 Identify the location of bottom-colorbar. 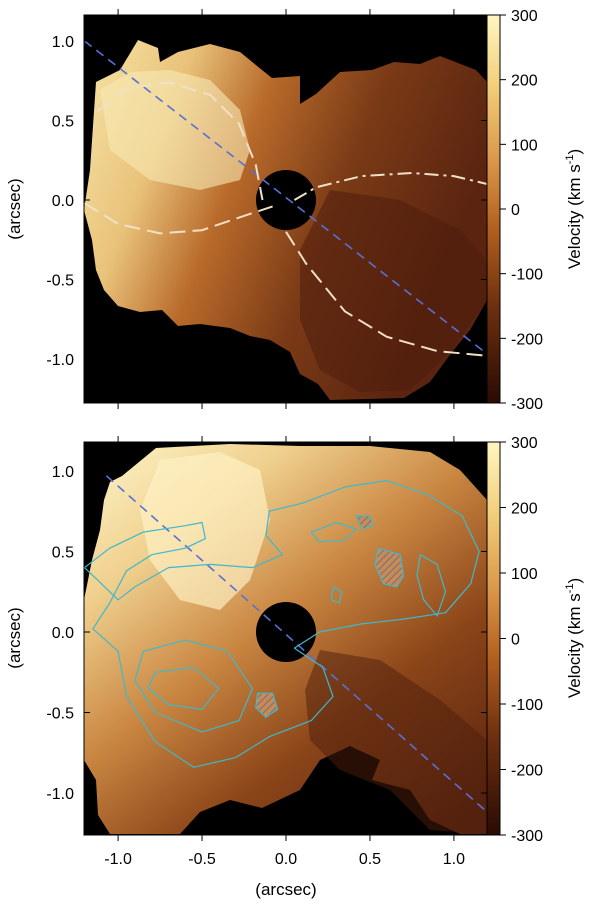
(493, 638).